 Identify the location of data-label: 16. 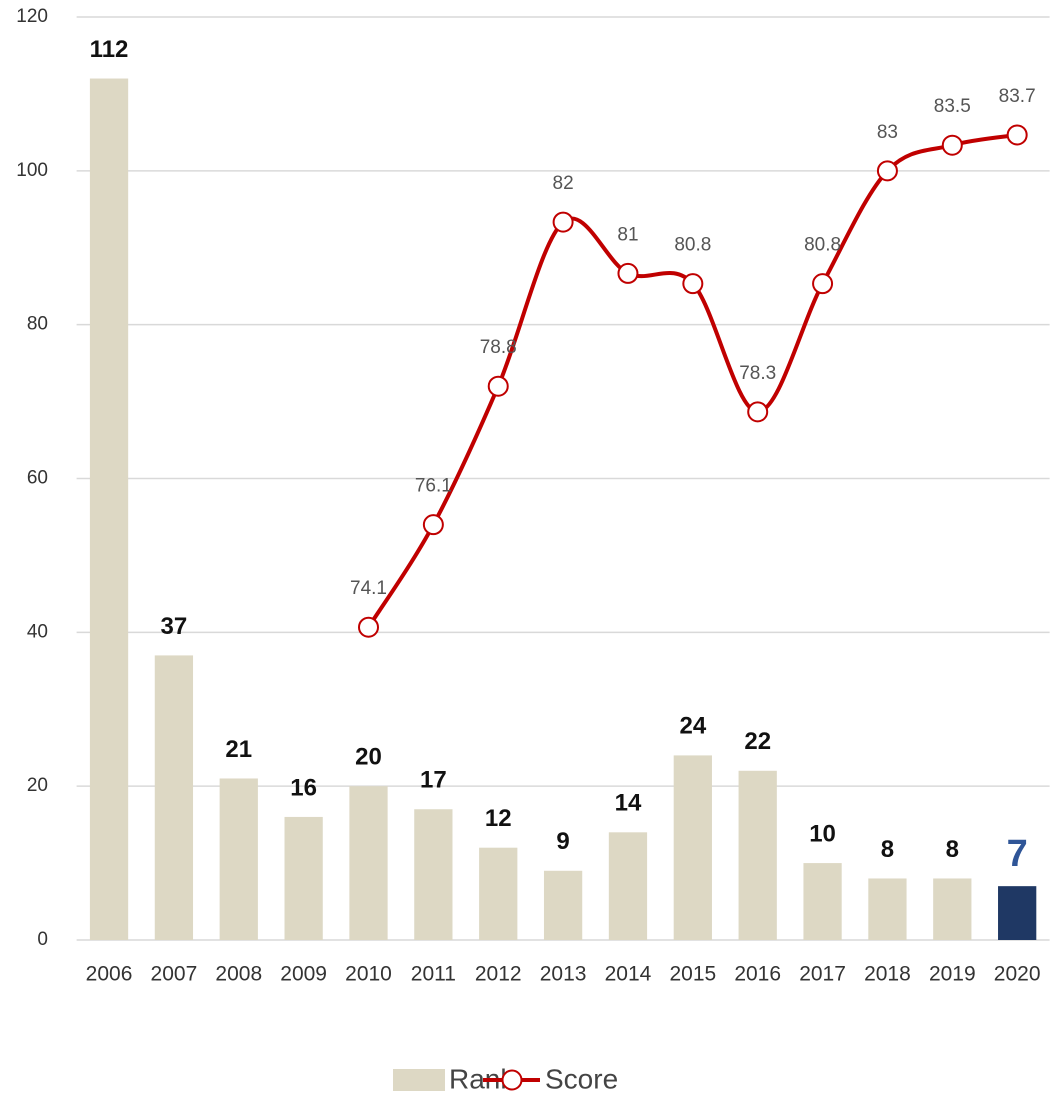
(303, 787).